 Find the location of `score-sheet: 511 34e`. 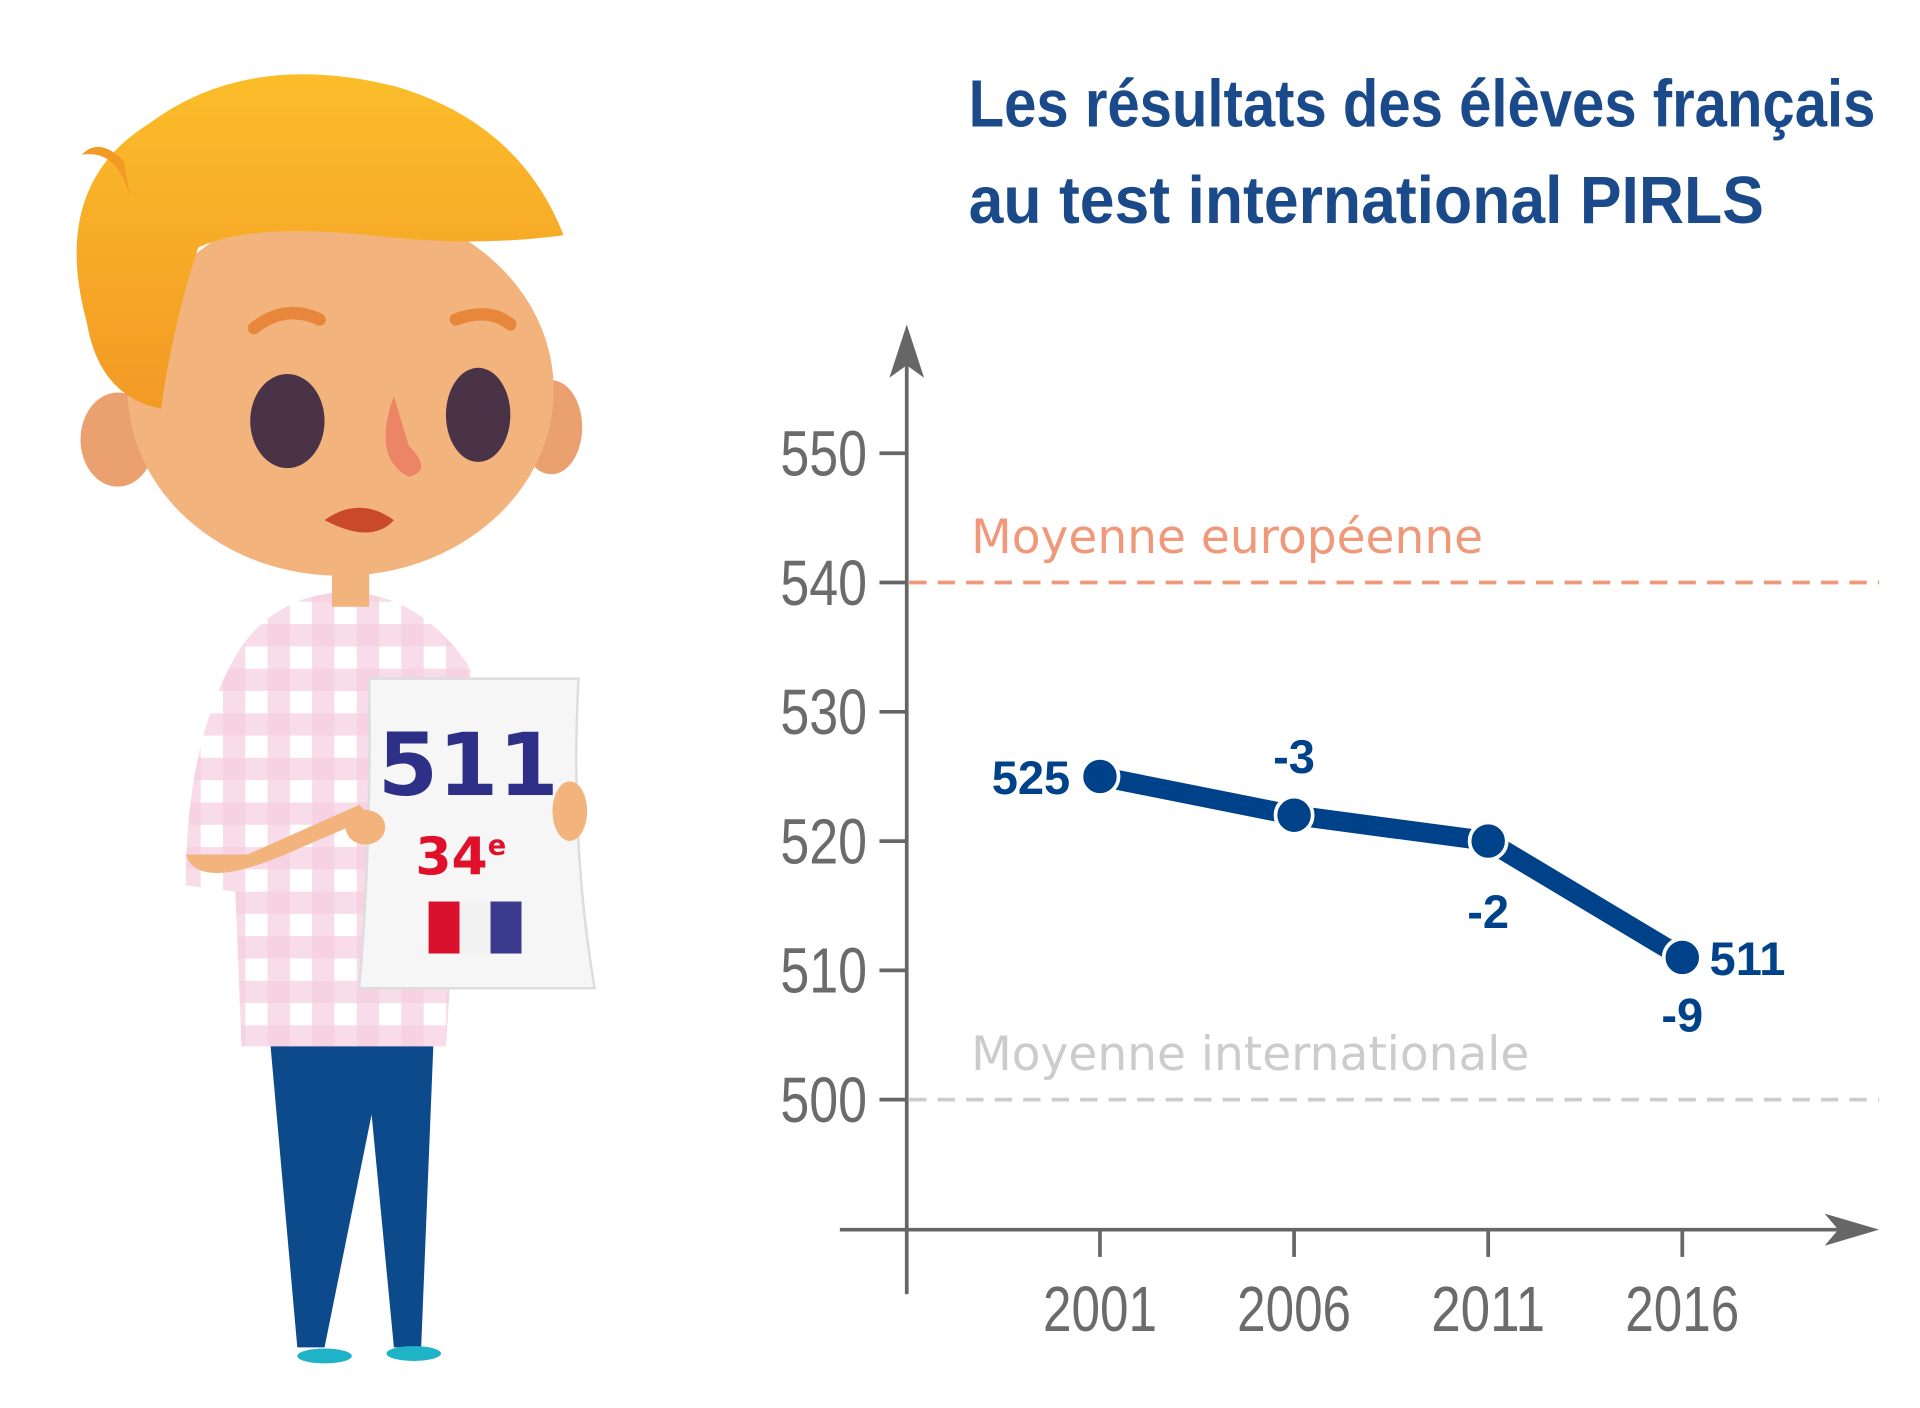

score-sheet: 511 34e is located at coordinates (471, 833).